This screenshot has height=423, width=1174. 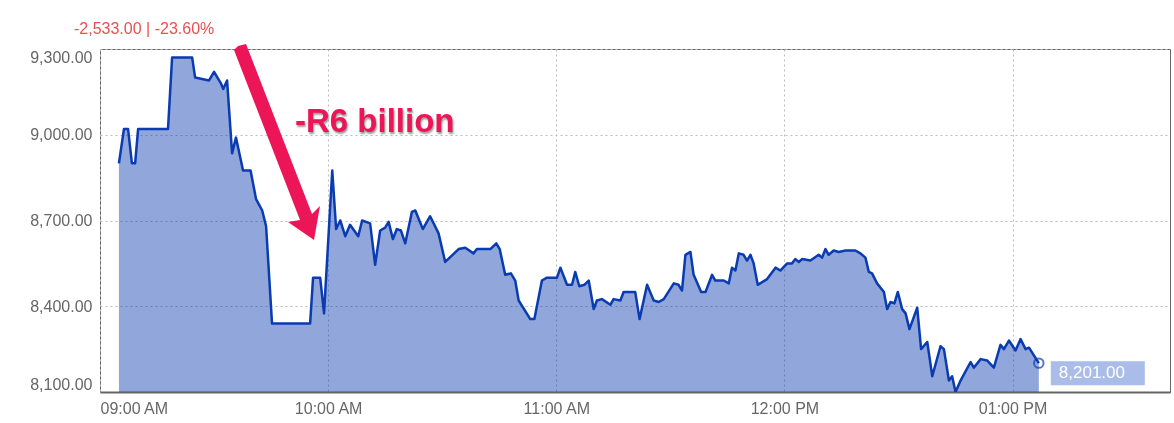 I want to click on x-tick-label: 10:00 AM, so click(x=328, y=408).